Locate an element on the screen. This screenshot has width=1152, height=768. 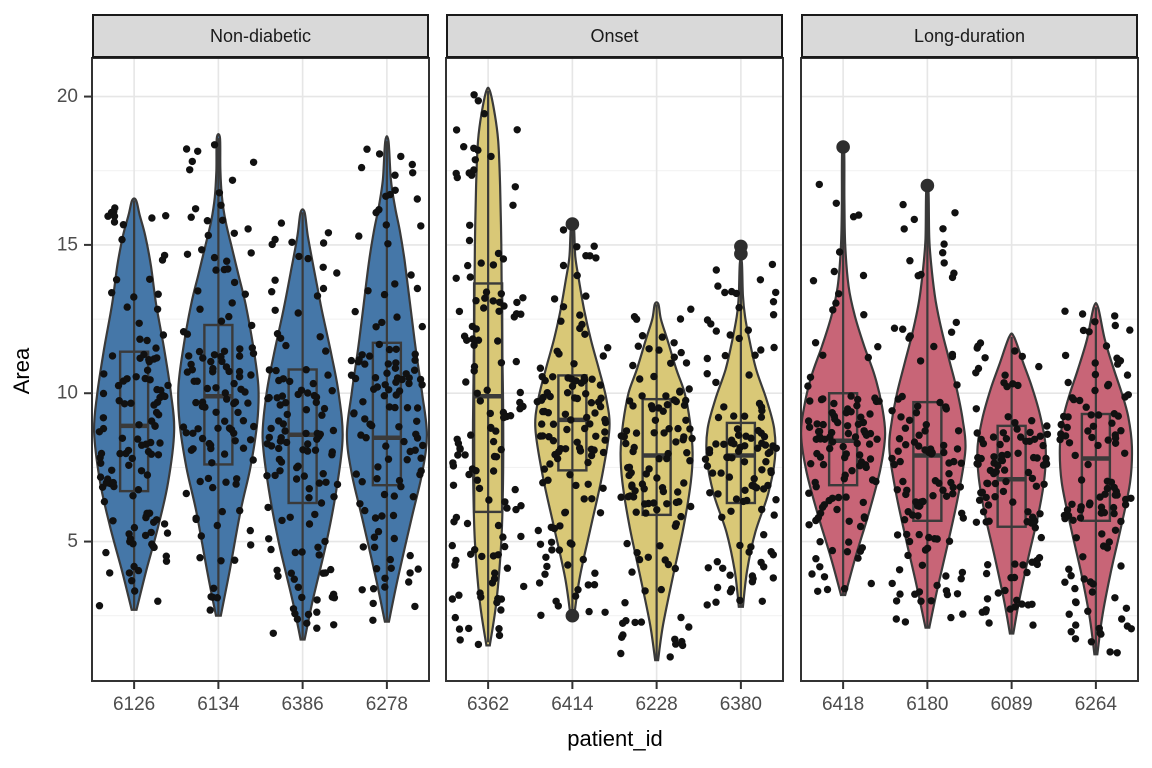
x-tick-label: 6089 is located at coordinates (1011, 704).